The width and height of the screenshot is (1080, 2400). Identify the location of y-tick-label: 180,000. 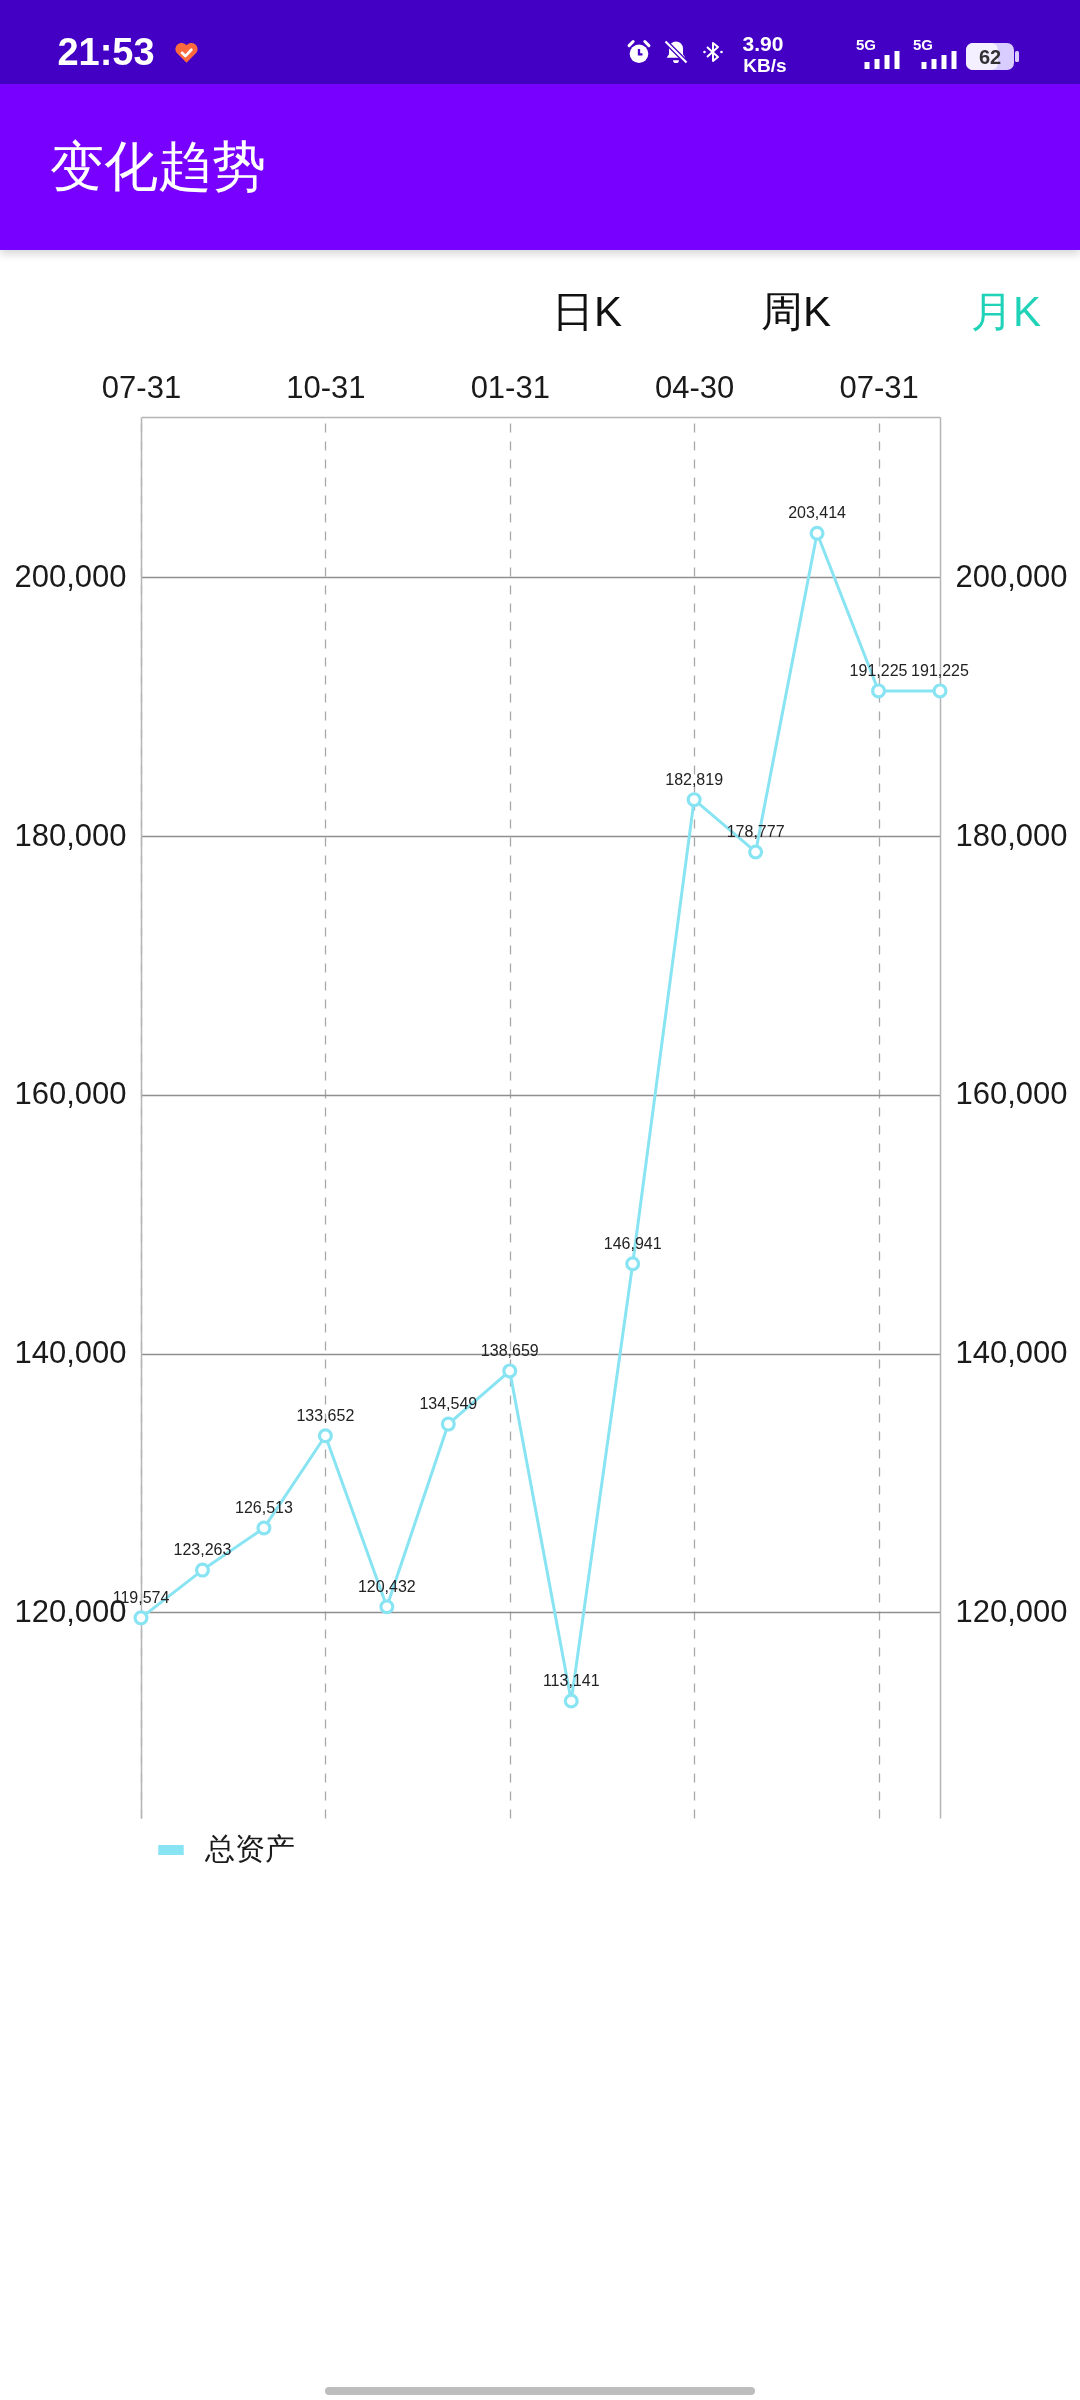
(70, 835).